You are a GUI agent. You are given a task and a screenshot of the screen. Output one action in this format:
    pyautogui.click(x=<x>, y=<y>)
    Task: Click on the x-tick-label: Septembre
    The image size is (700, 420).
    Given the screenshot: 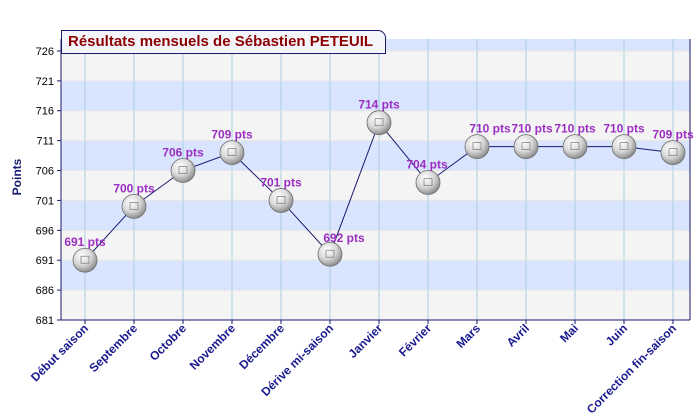 What is the action you would take?
    pyautogui.click(x=113, y=348)
    